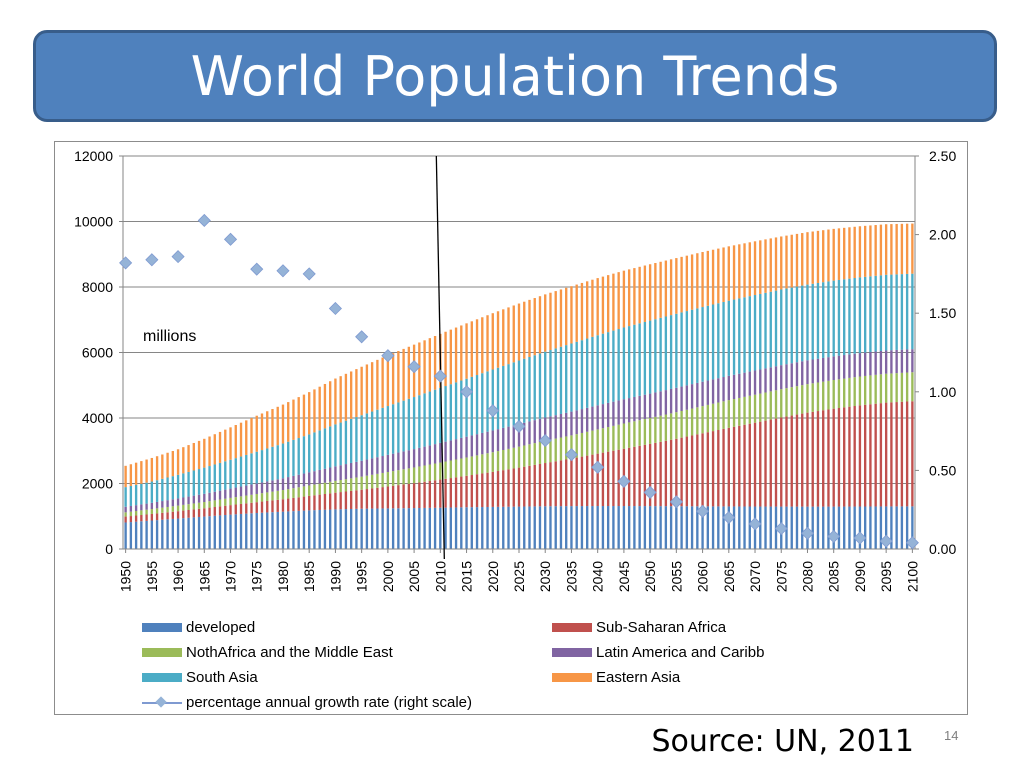  Describe the element at coordinates (942, 392) in the screenshot. I see `y-right-tick-label: 1.00` at that location.